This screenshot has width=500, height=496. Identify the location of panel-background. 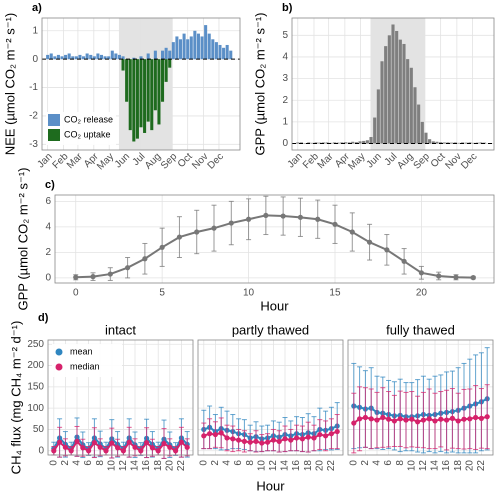
(420, 397).